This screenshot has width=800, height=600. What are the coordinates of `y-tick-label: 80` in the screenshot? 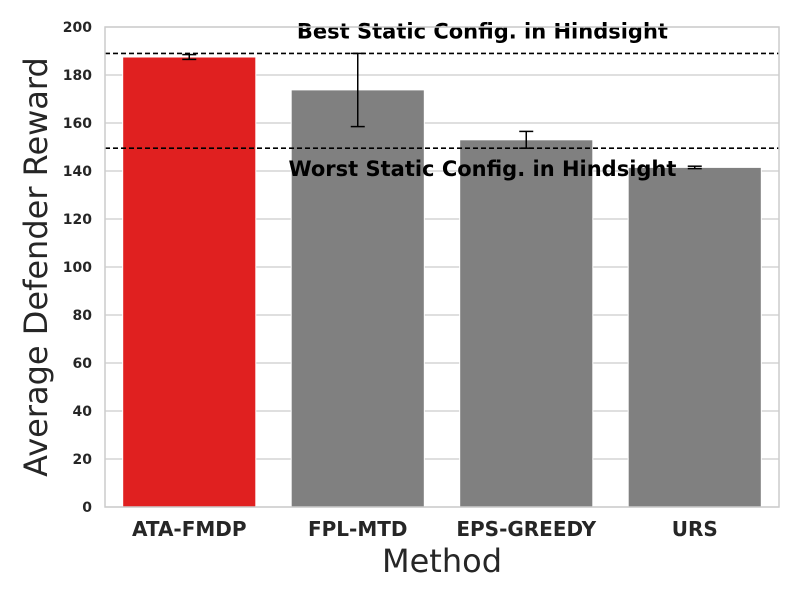 It's located at (83, 316).